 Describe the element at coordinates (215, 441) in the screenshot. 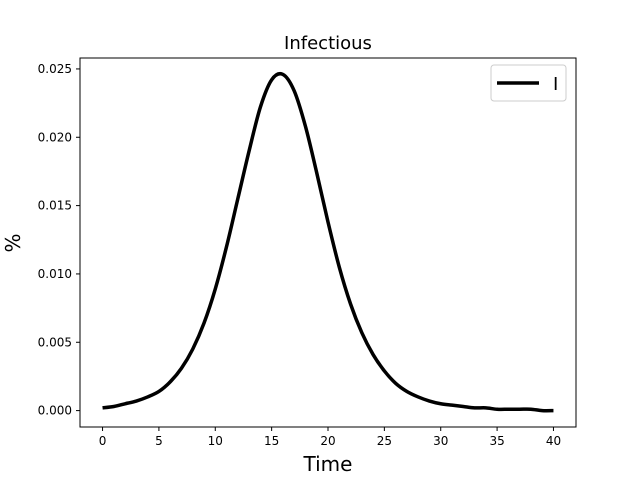

I see `x-tick-label: 10` at that location.